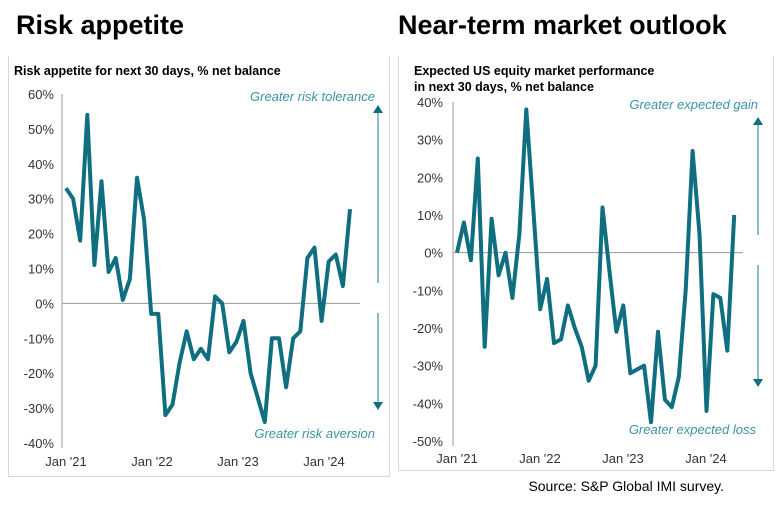 This screenshot has height=514, width=780. I want to click on chart-title: Expected US equity market performance, so click(534, 71).